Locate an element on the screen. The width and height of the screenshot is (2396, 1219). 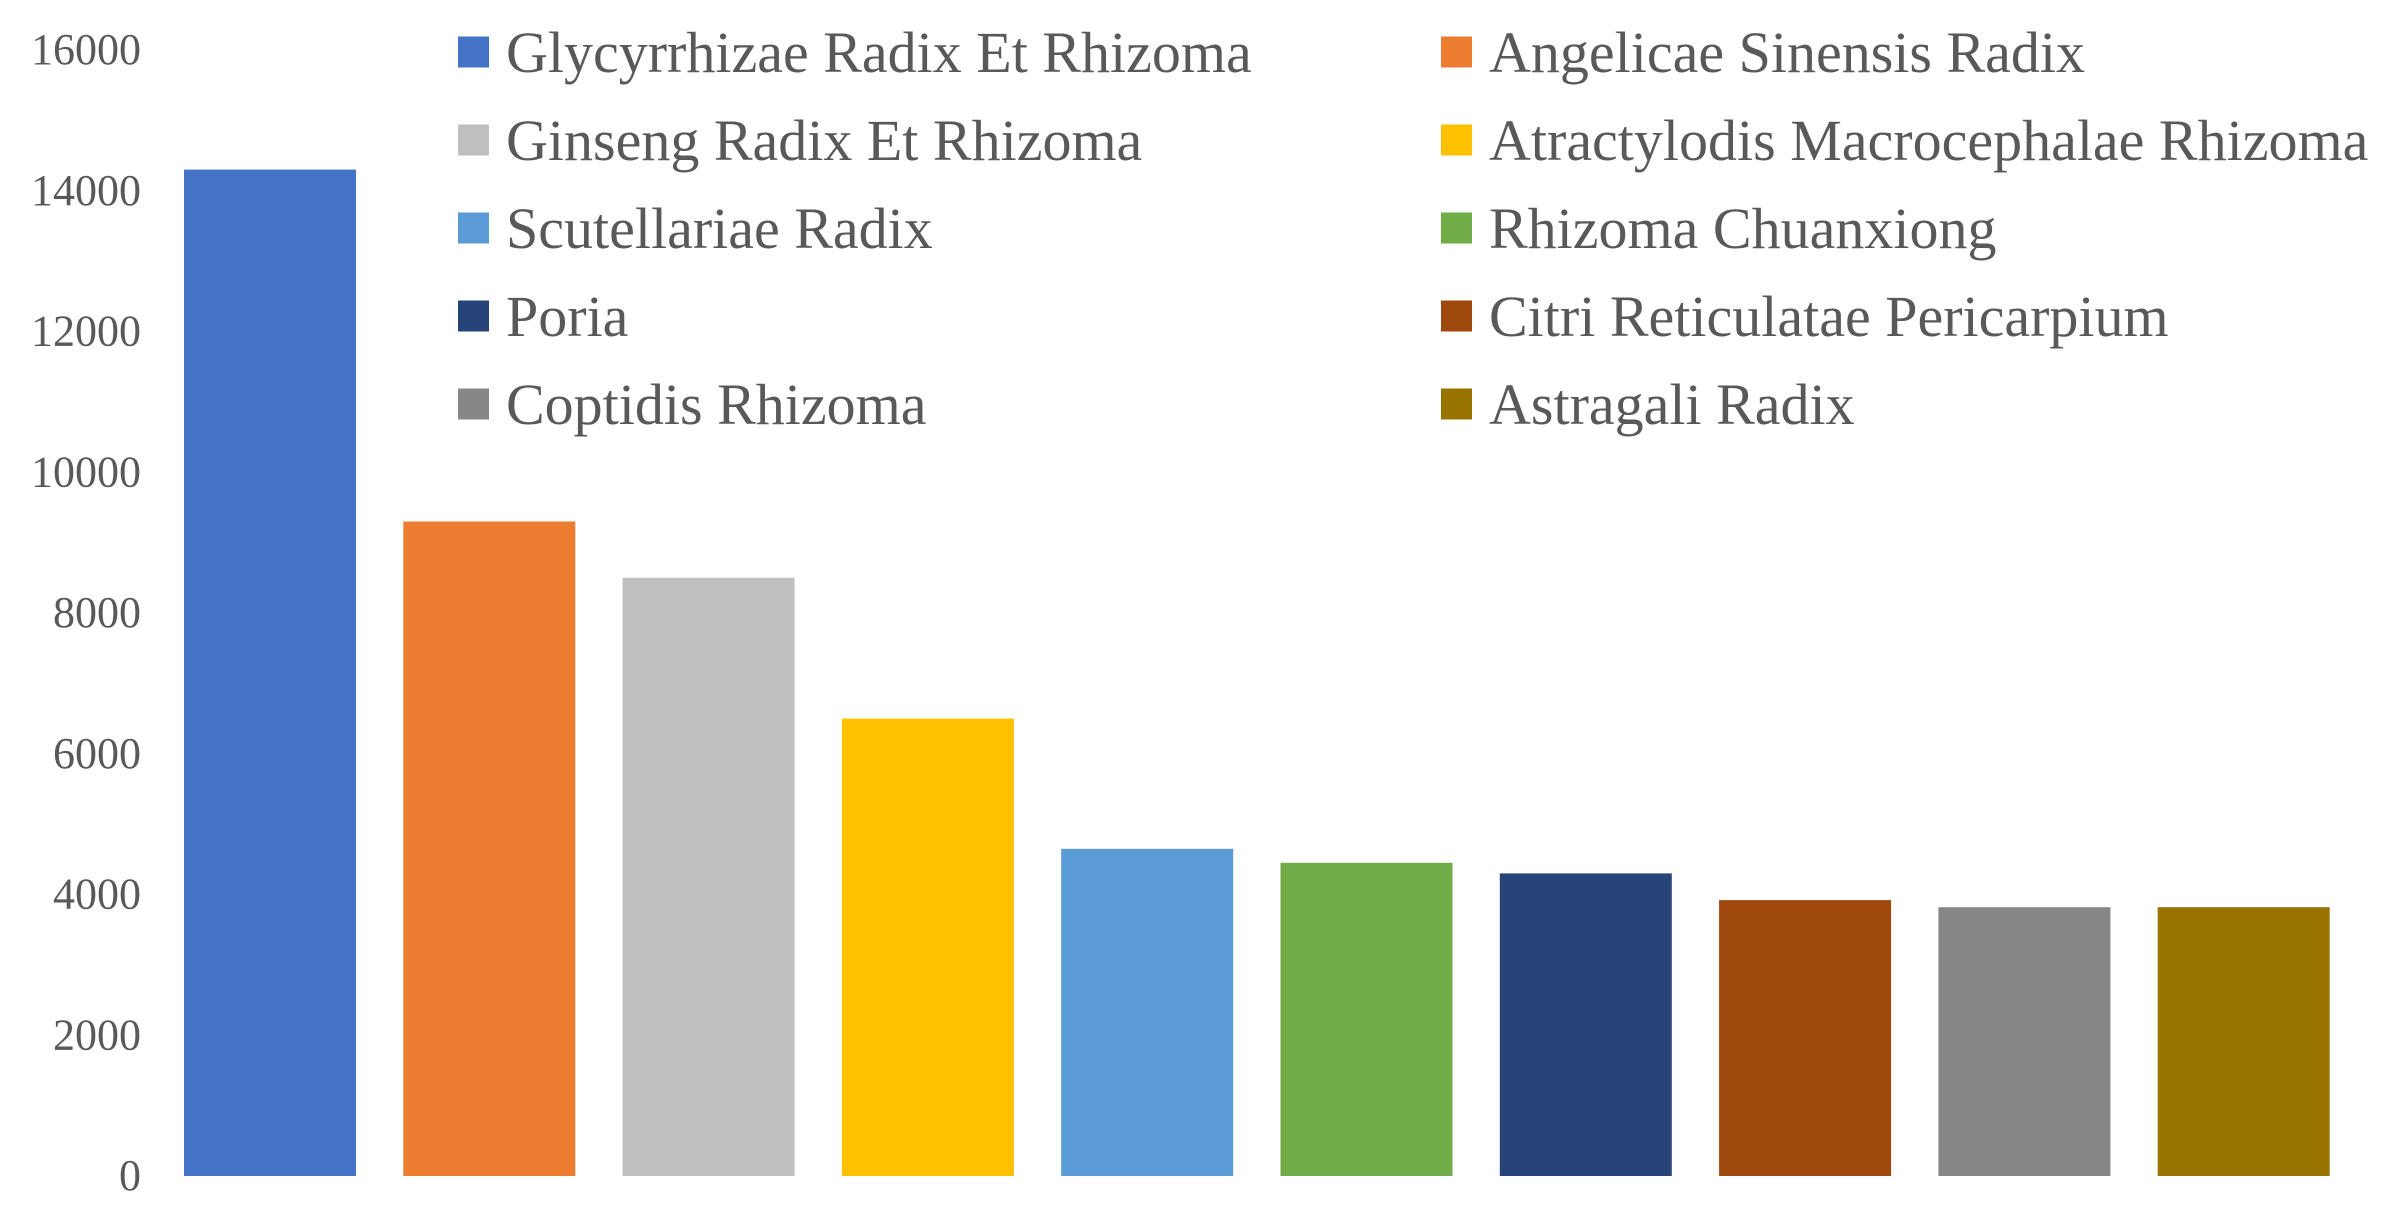
y-tick-label: 12000 is located at coordinates (86, 331).